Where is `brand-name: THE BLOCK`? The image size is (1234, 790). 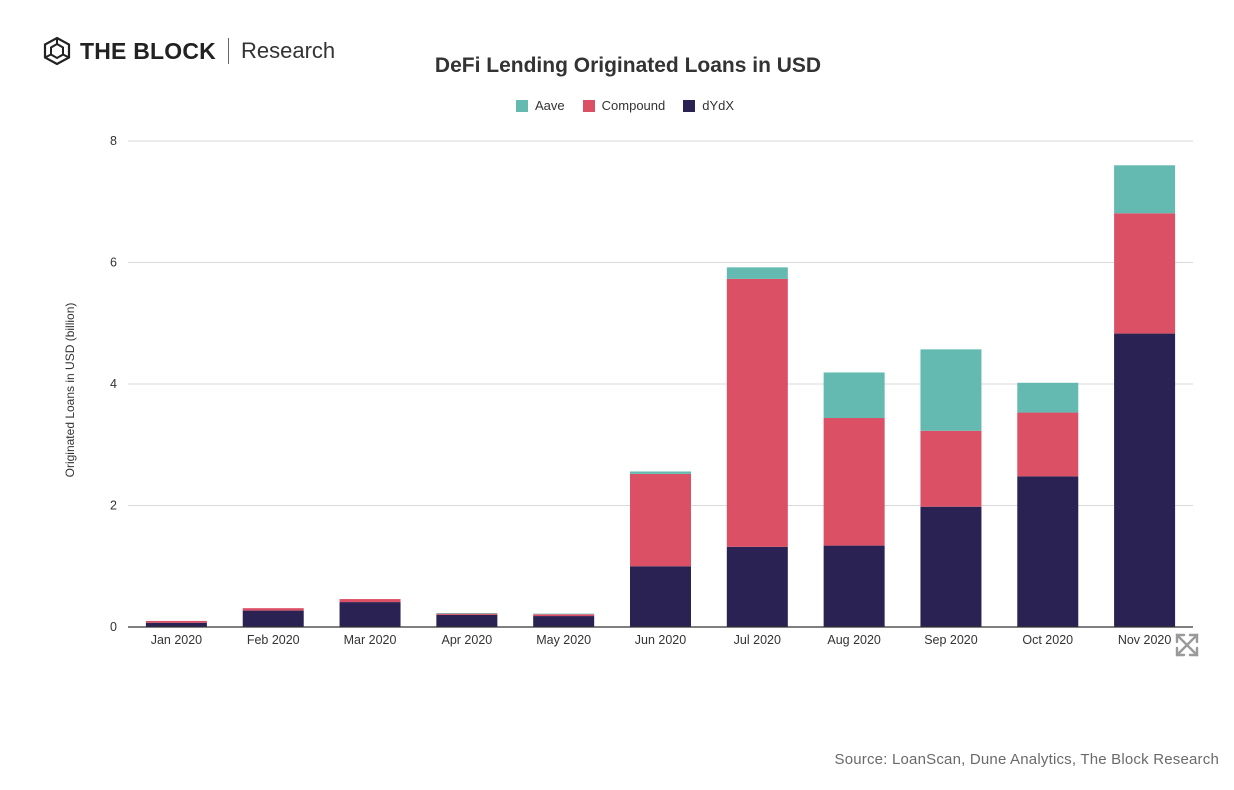 brand-name: THE BLOCK is located at coordinates (148, 50).